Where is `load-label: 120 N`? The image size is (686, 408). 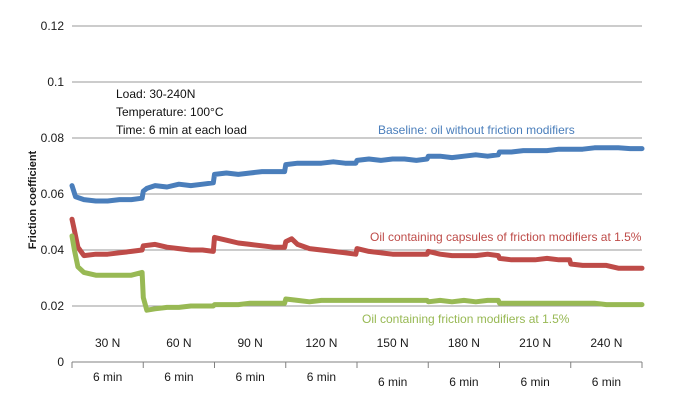 load-label: 120 N is located at coordinates (321, 343).